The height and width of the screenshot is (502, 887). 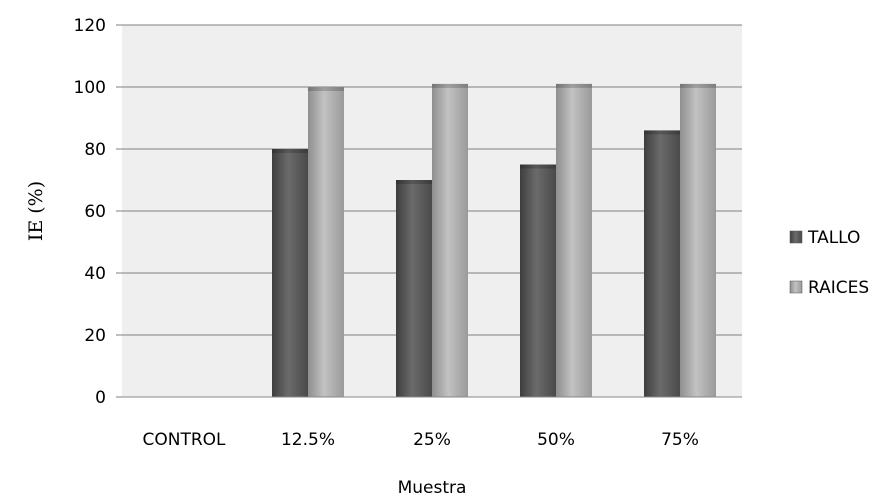 I want to click on y-tick-labels: 0 20 40 60 80 100 120, so click(x=90, y=212).